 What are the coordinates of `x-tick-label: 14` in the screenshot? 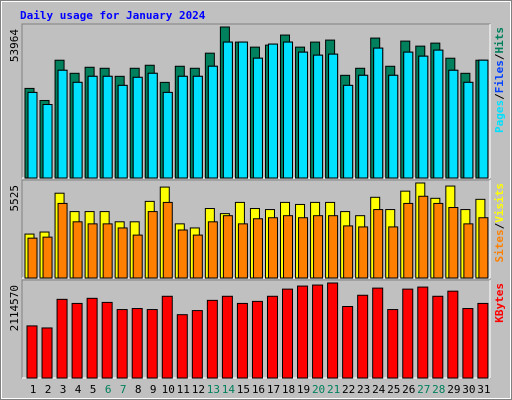 It's located at (229, 389).